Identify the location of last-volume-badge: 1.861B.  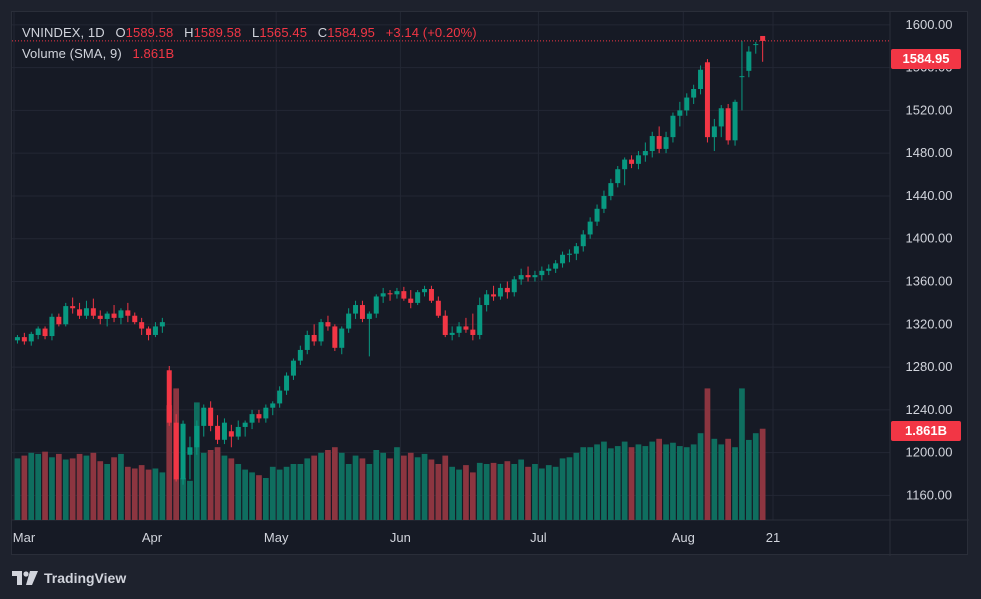
(926, 431).